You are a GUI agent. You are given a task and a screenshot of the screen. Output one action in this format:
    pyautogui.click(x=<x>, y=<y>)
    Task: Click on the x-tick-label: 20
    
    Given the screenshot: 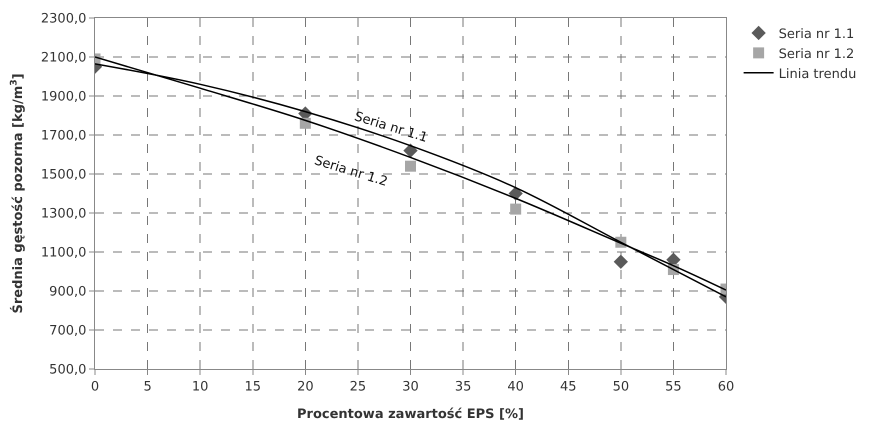 What is the action you would take?
    pyautogui.click(x=305, y=387)
    